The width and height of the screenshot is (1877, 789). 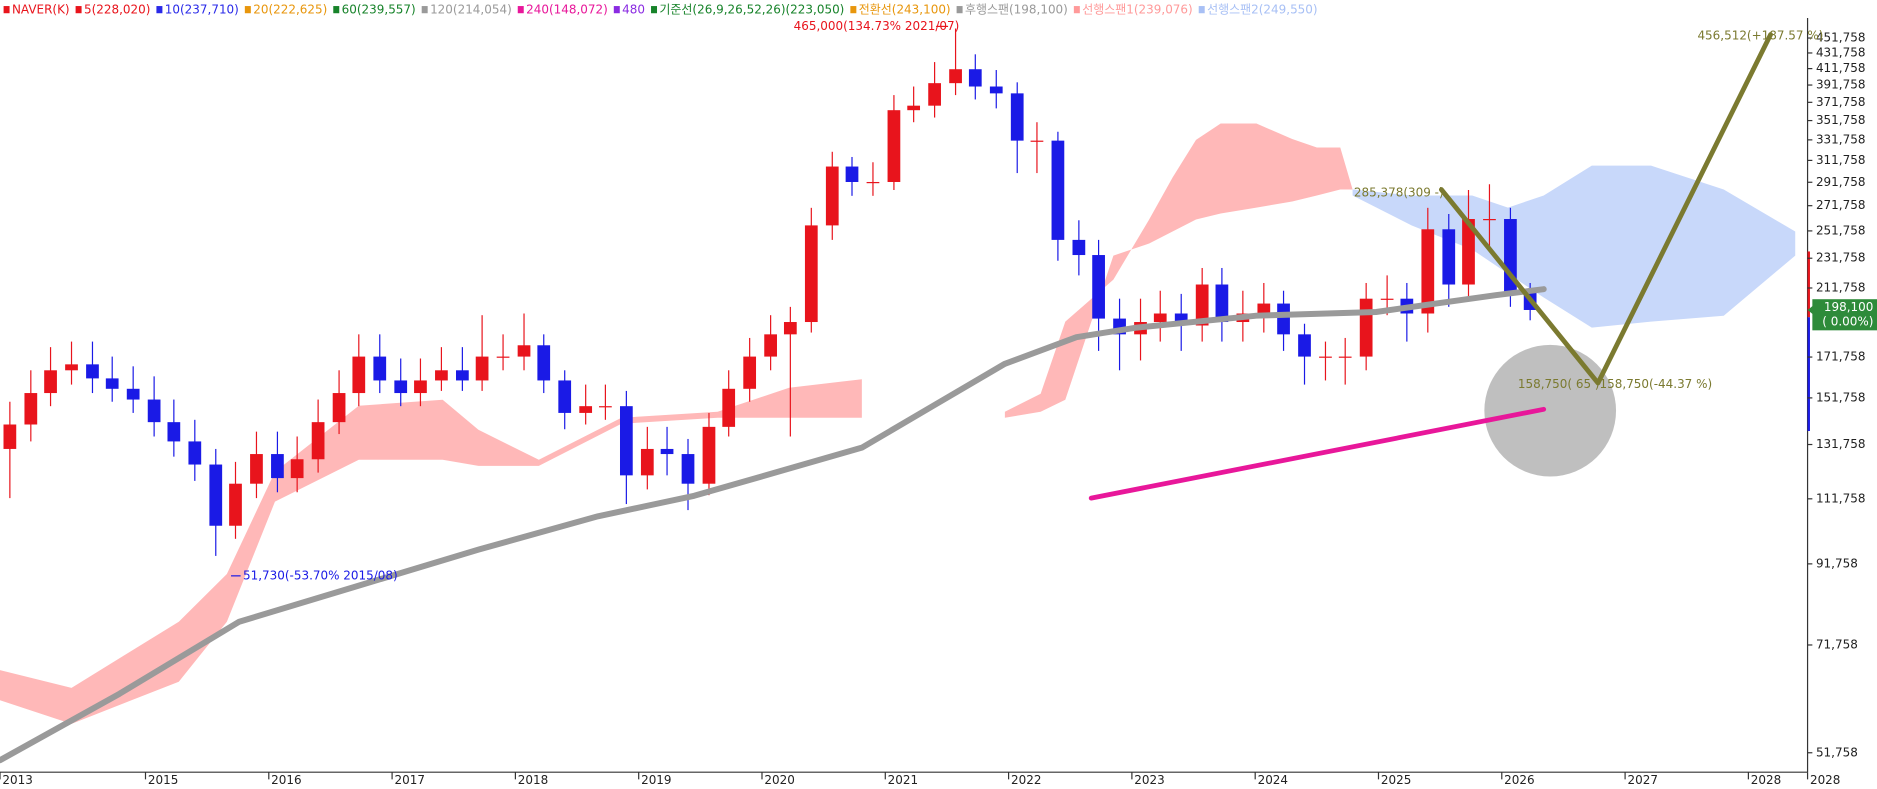 What do you see at coordinates (905, 10) in the screenshot?
I see `legend-label: 전환선(243,100)` at bounding box center [905, 10].